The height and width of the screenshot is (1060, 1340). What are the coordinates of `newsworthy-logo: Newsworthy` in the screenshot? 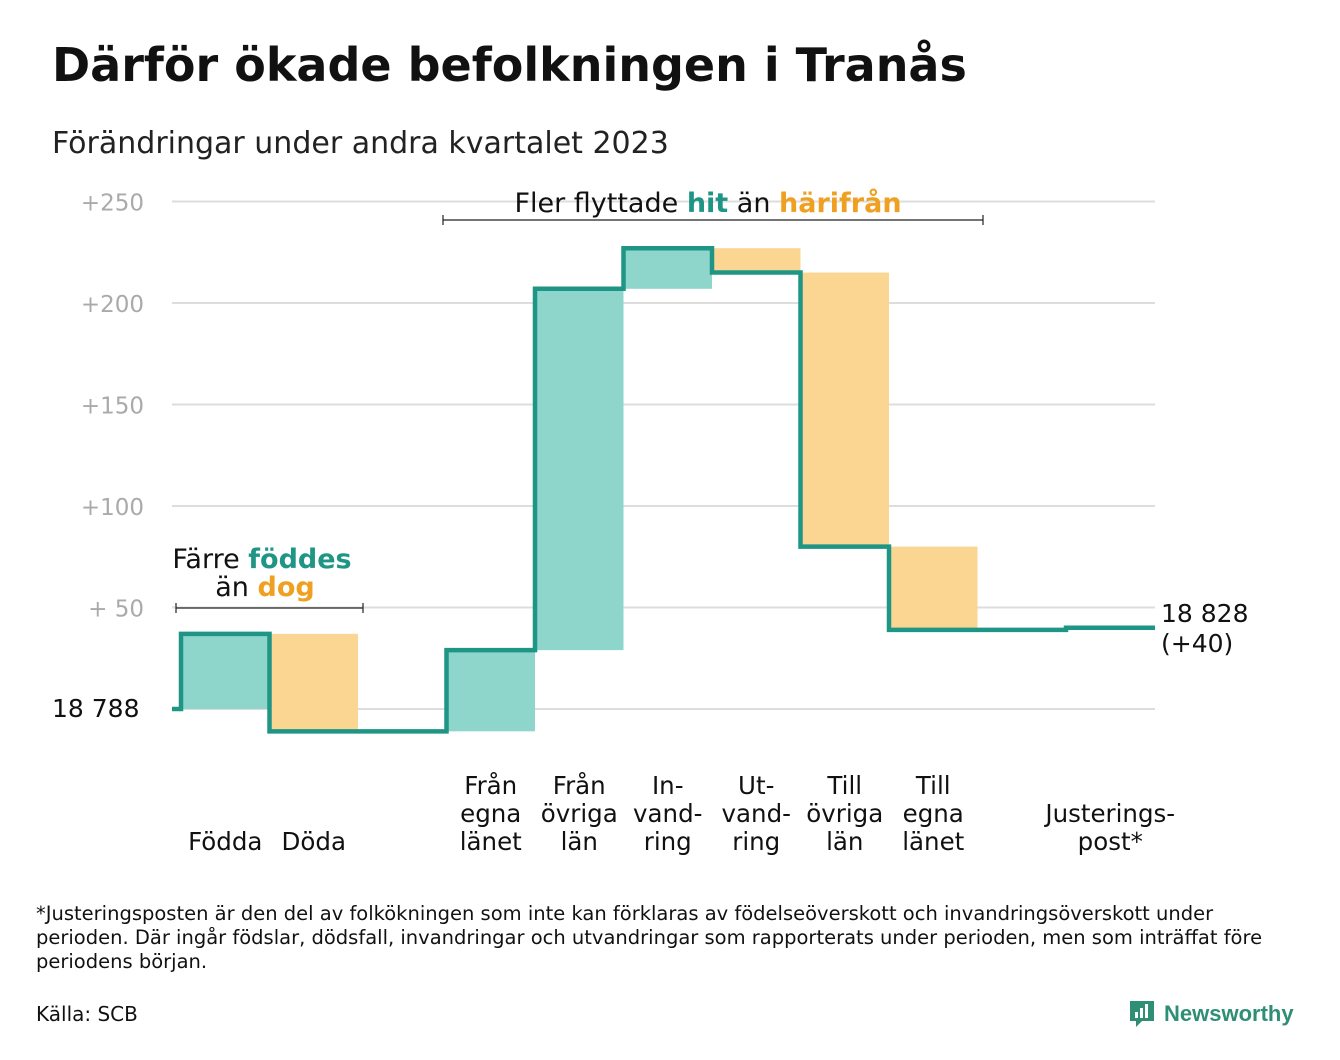 It's located at (1211, 1014).